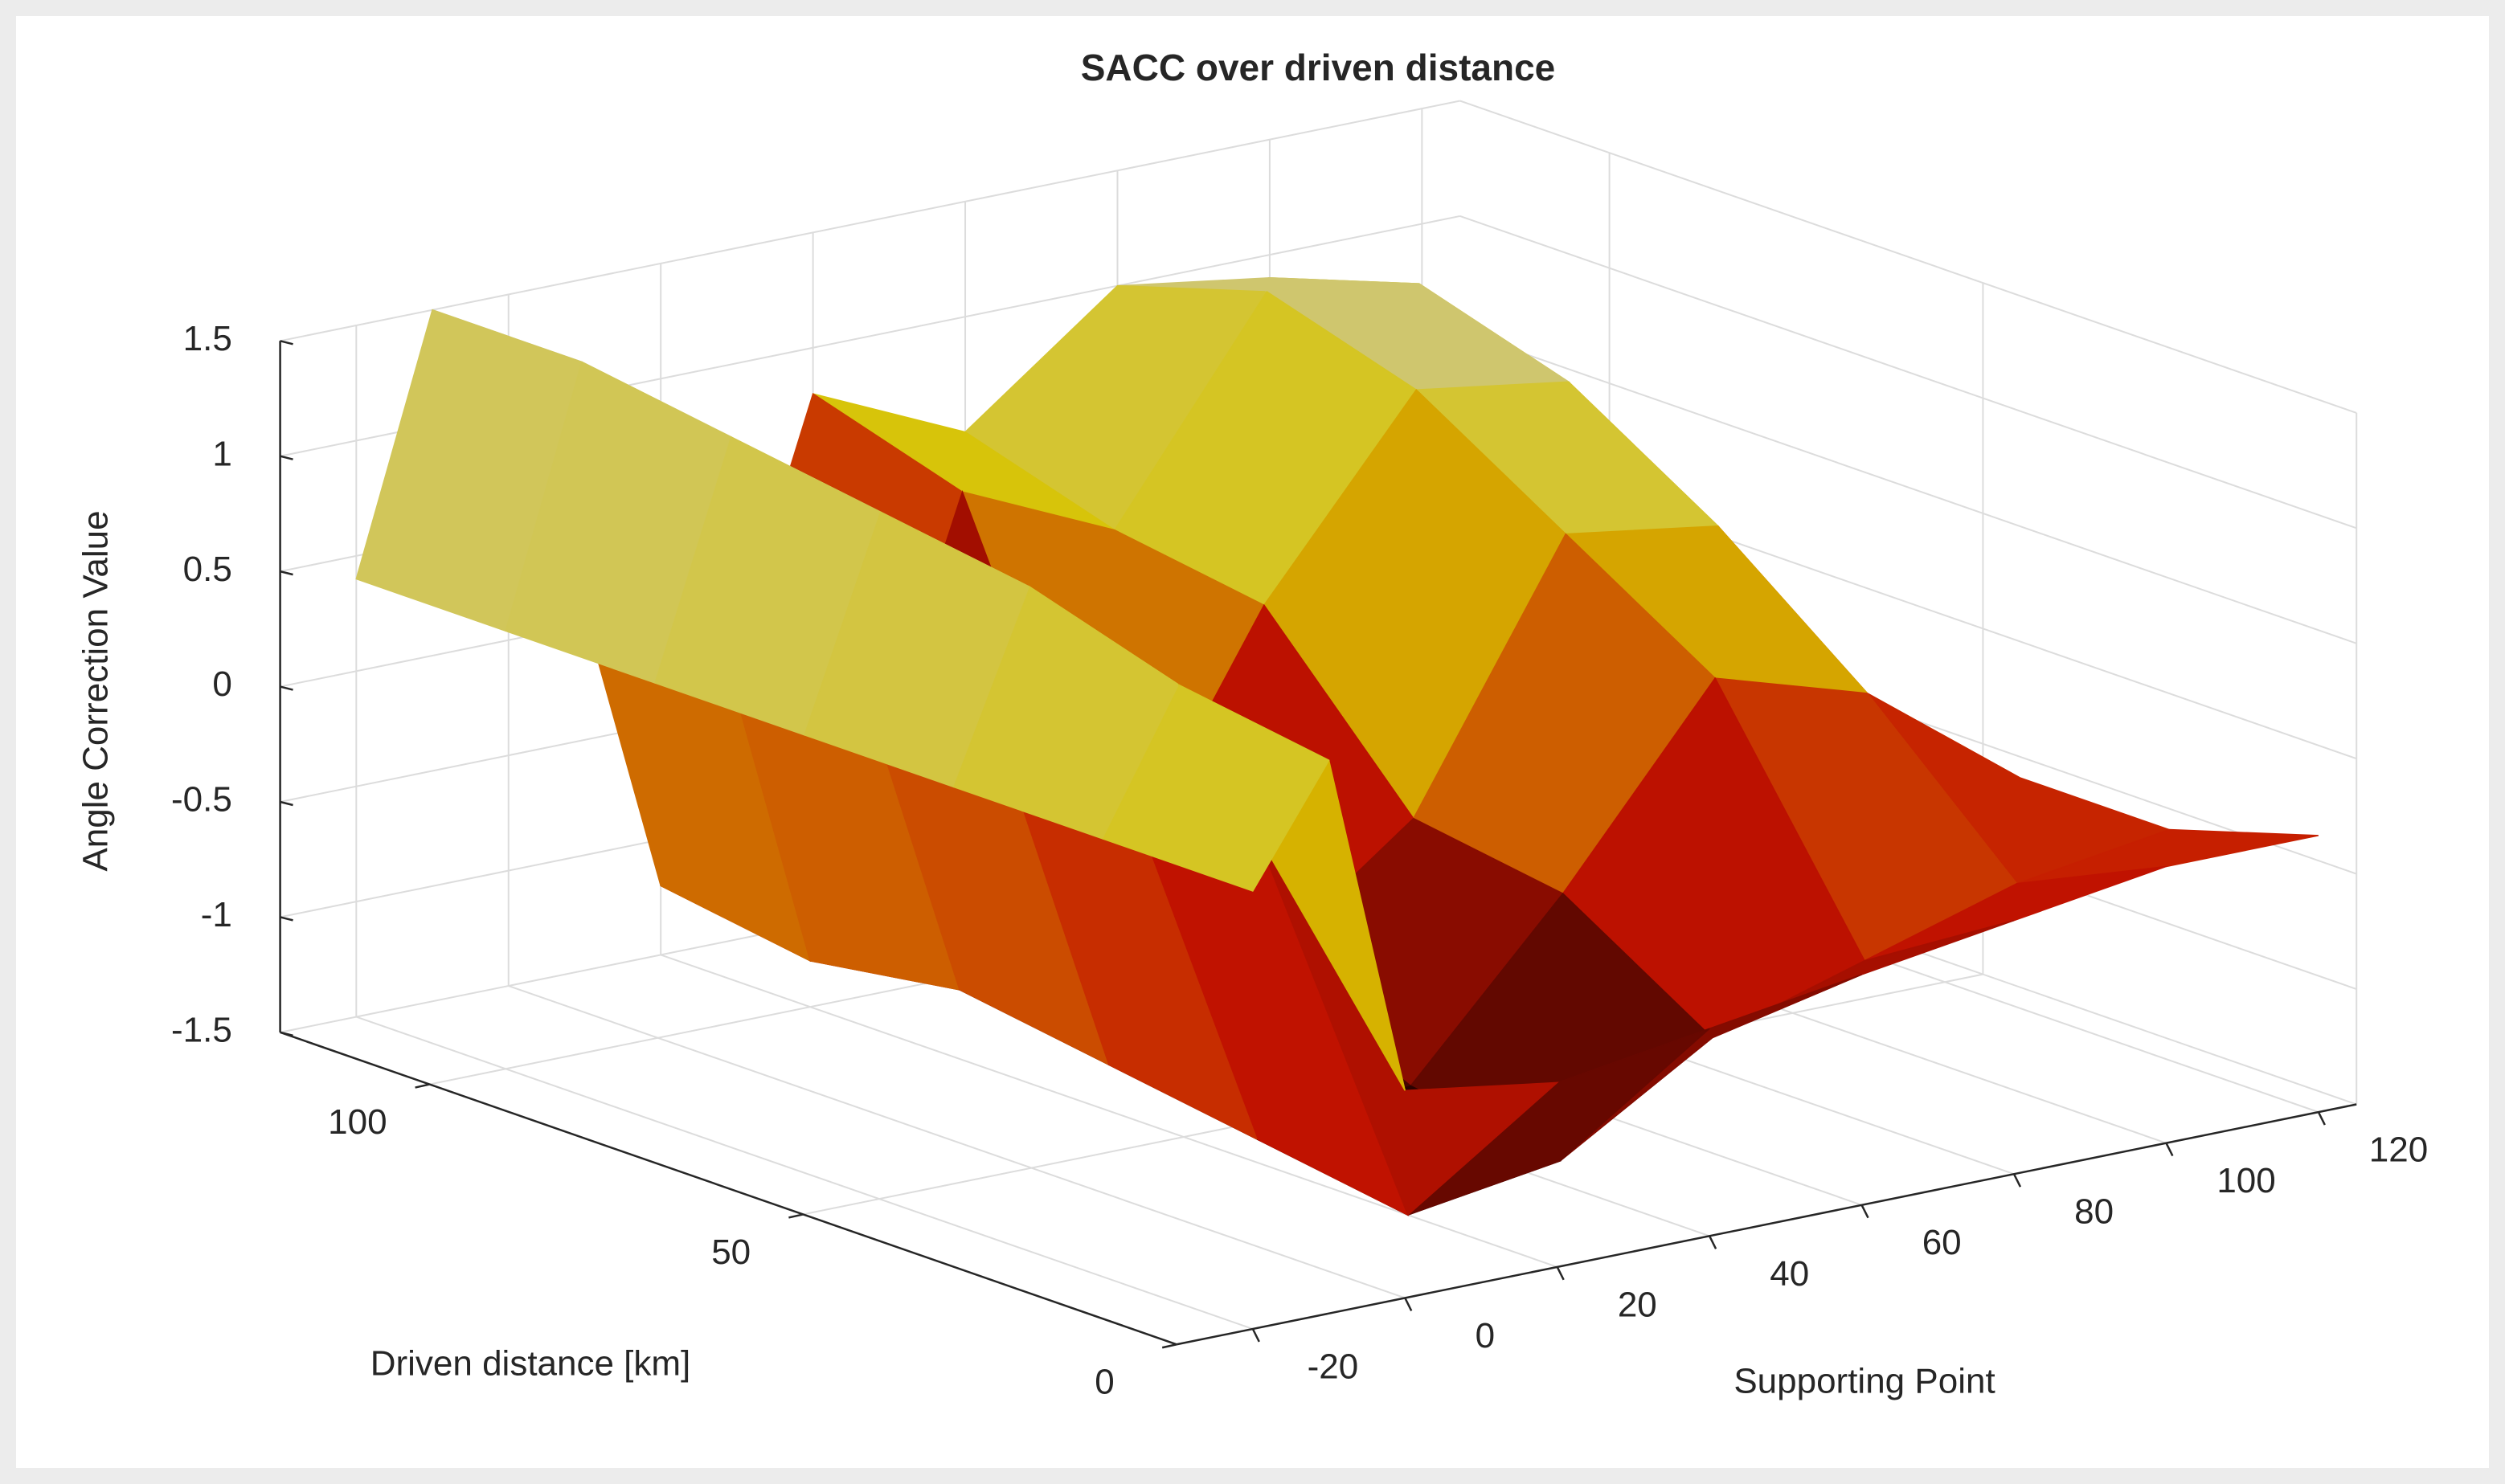  Describe the element at coordinates (1766, 1224) in the screenshot. I see `axis-line` at that location.